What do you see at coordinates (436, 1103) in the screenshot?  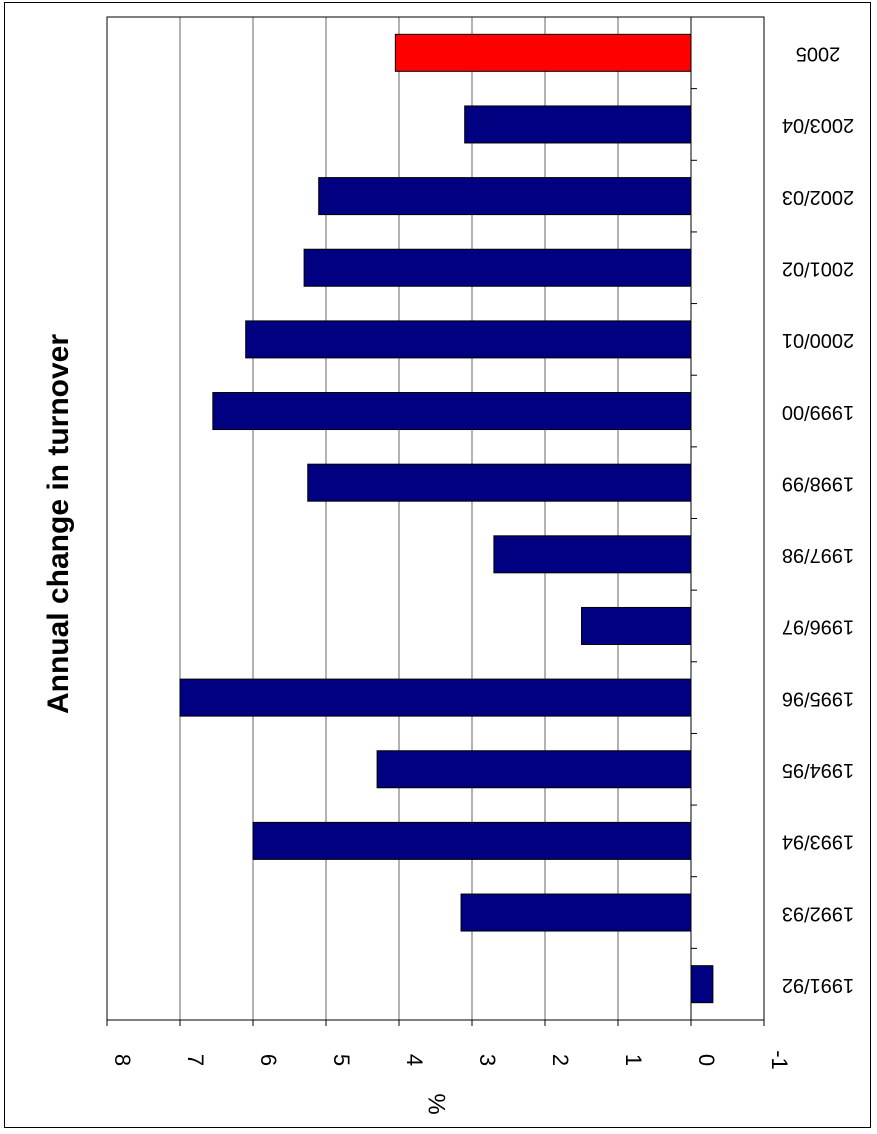 I see `axis-unit-label: %` at bounding box center [436, 1103].